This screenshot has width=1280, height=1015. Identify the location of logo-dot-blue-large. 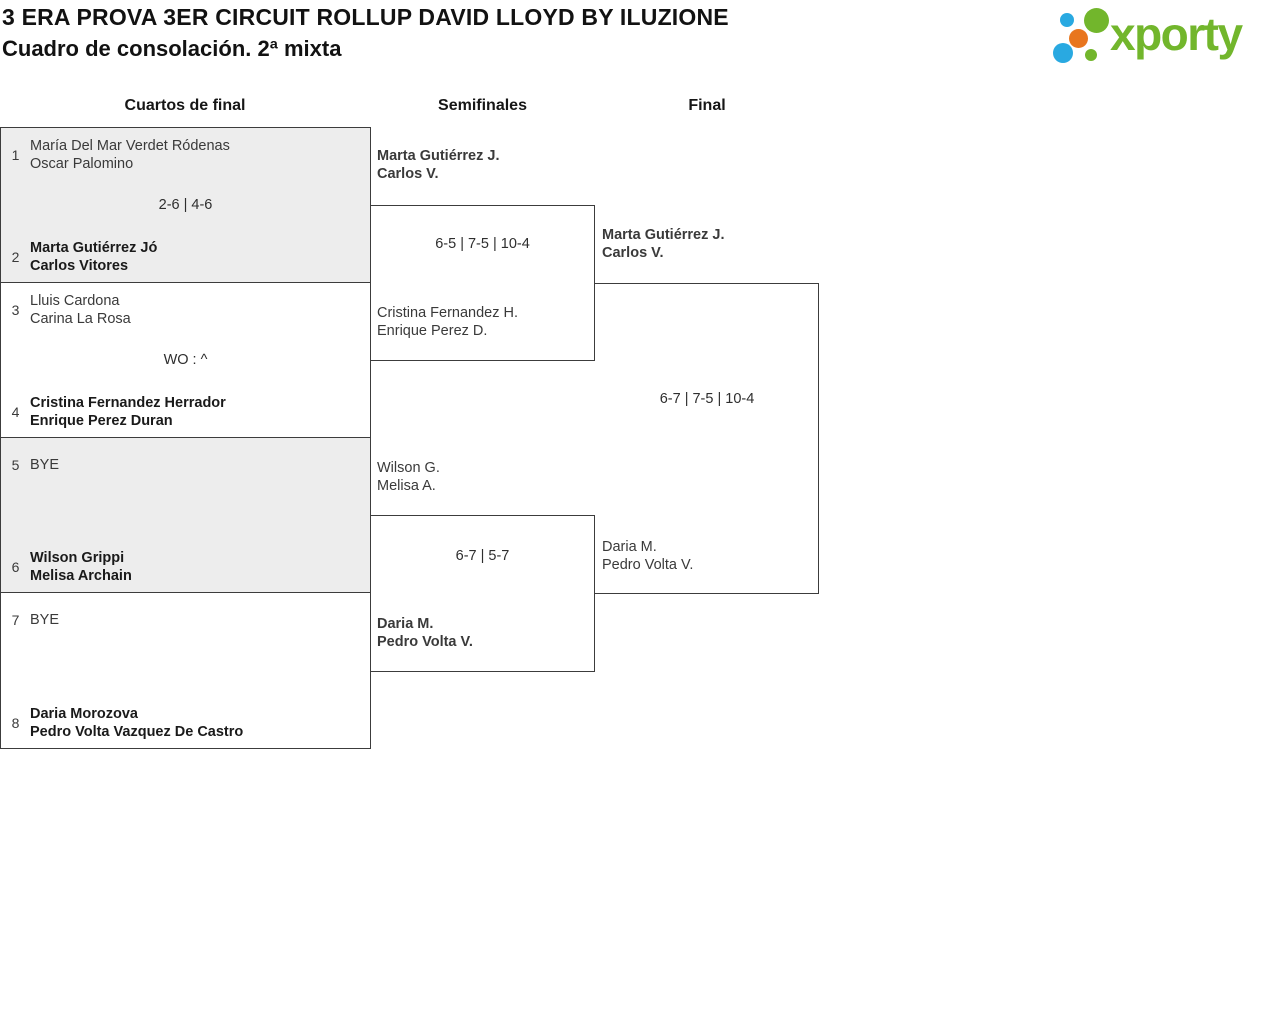
(1063, 53).